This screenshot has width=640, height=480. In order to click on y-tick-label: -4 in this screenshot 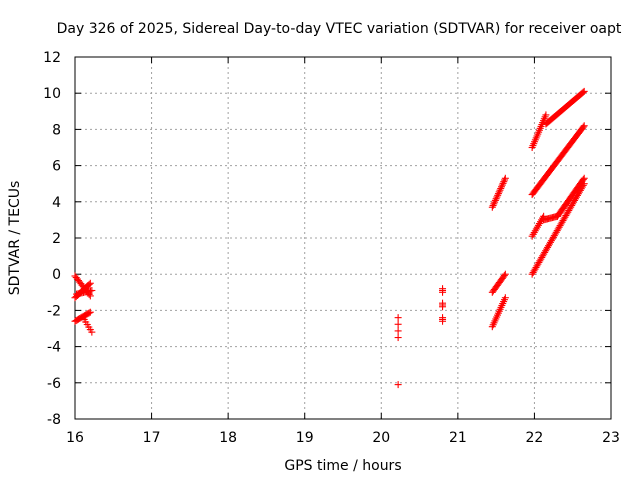, I will do `click(54, 348)`.